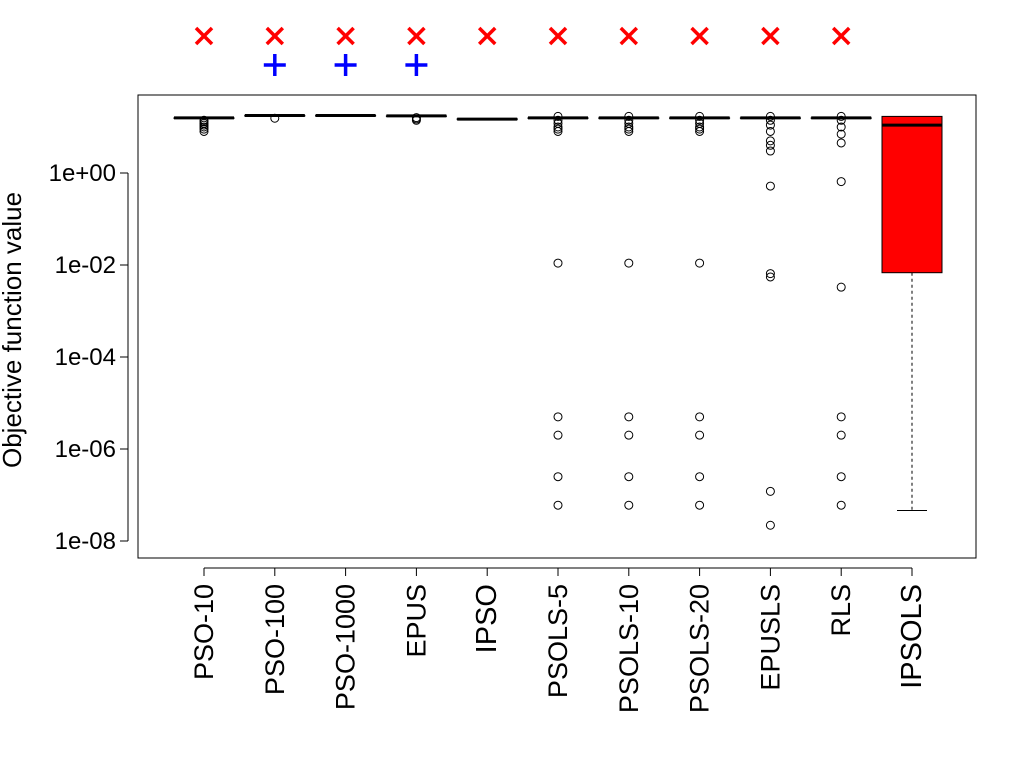  Describe the element at coordinates (770, 637) in the screenshot. I see `x-category-label: EPUSLS` at that location.